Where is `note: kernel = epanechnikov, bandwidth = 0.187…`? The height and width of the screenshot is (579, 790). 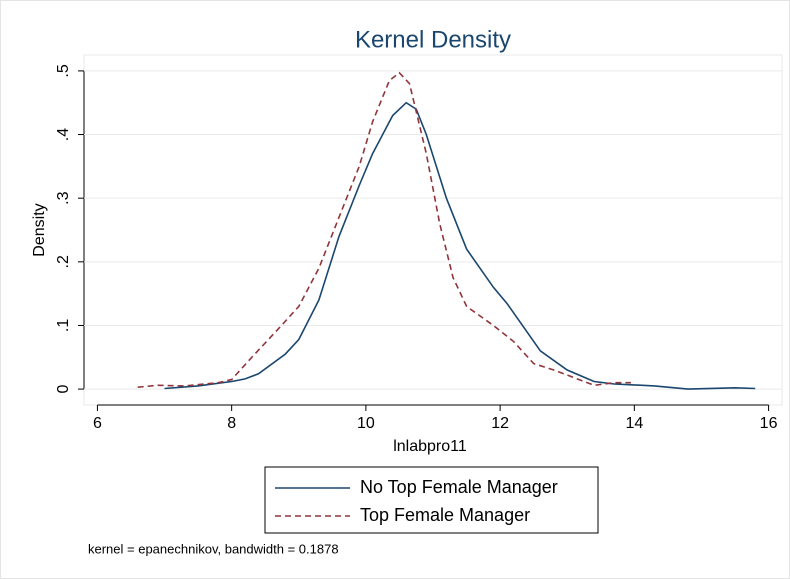
note: kernel = epanechnikov, bandwidth = 0.187… is located at coordinates (213, 548).